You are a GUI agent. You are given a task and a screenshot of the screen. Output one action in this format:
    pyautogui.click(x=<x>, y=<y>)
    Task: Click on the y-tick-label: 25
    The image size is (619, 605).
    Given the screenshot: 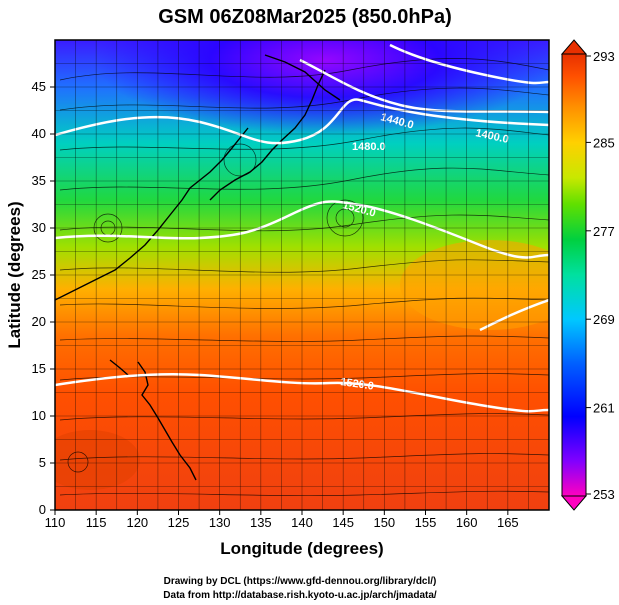 What is the action you would take?
    pyautogui.click(x=39, y=274)
    